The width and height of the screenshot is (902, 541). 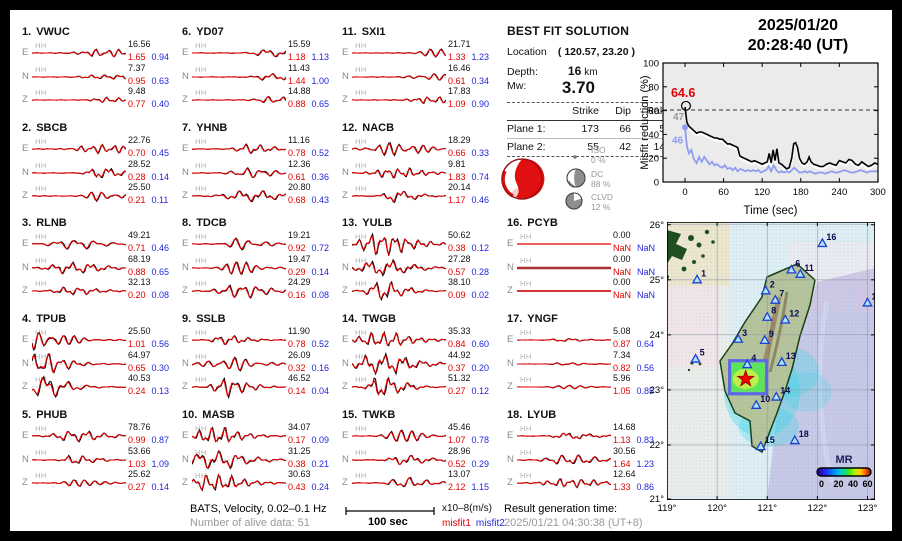 What do you see at coordinates (185, 435) in the screenshot?
I see `component-label: E` at bounding box center [185, 435].